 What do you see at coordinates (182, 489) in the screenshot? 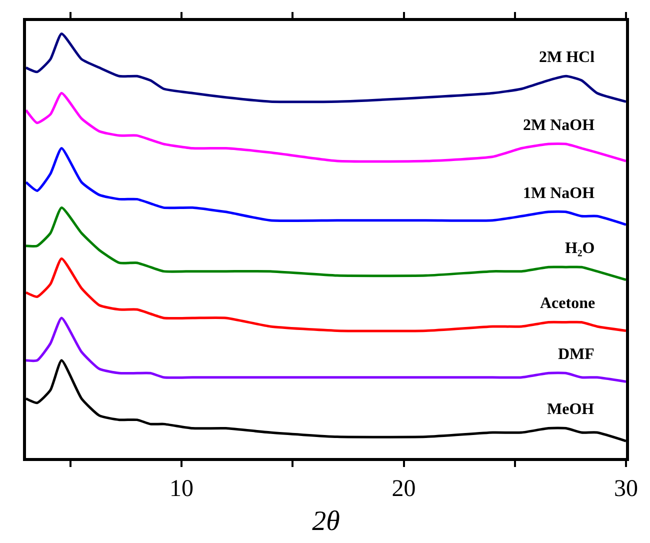
I see `x-tick-label: 10` at bounding box center [182, 489].